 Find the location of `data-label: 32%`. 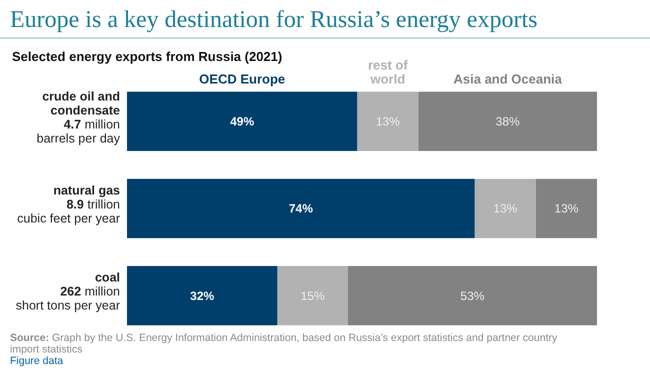

data-label: 32% is located at coordinates (202, 295).